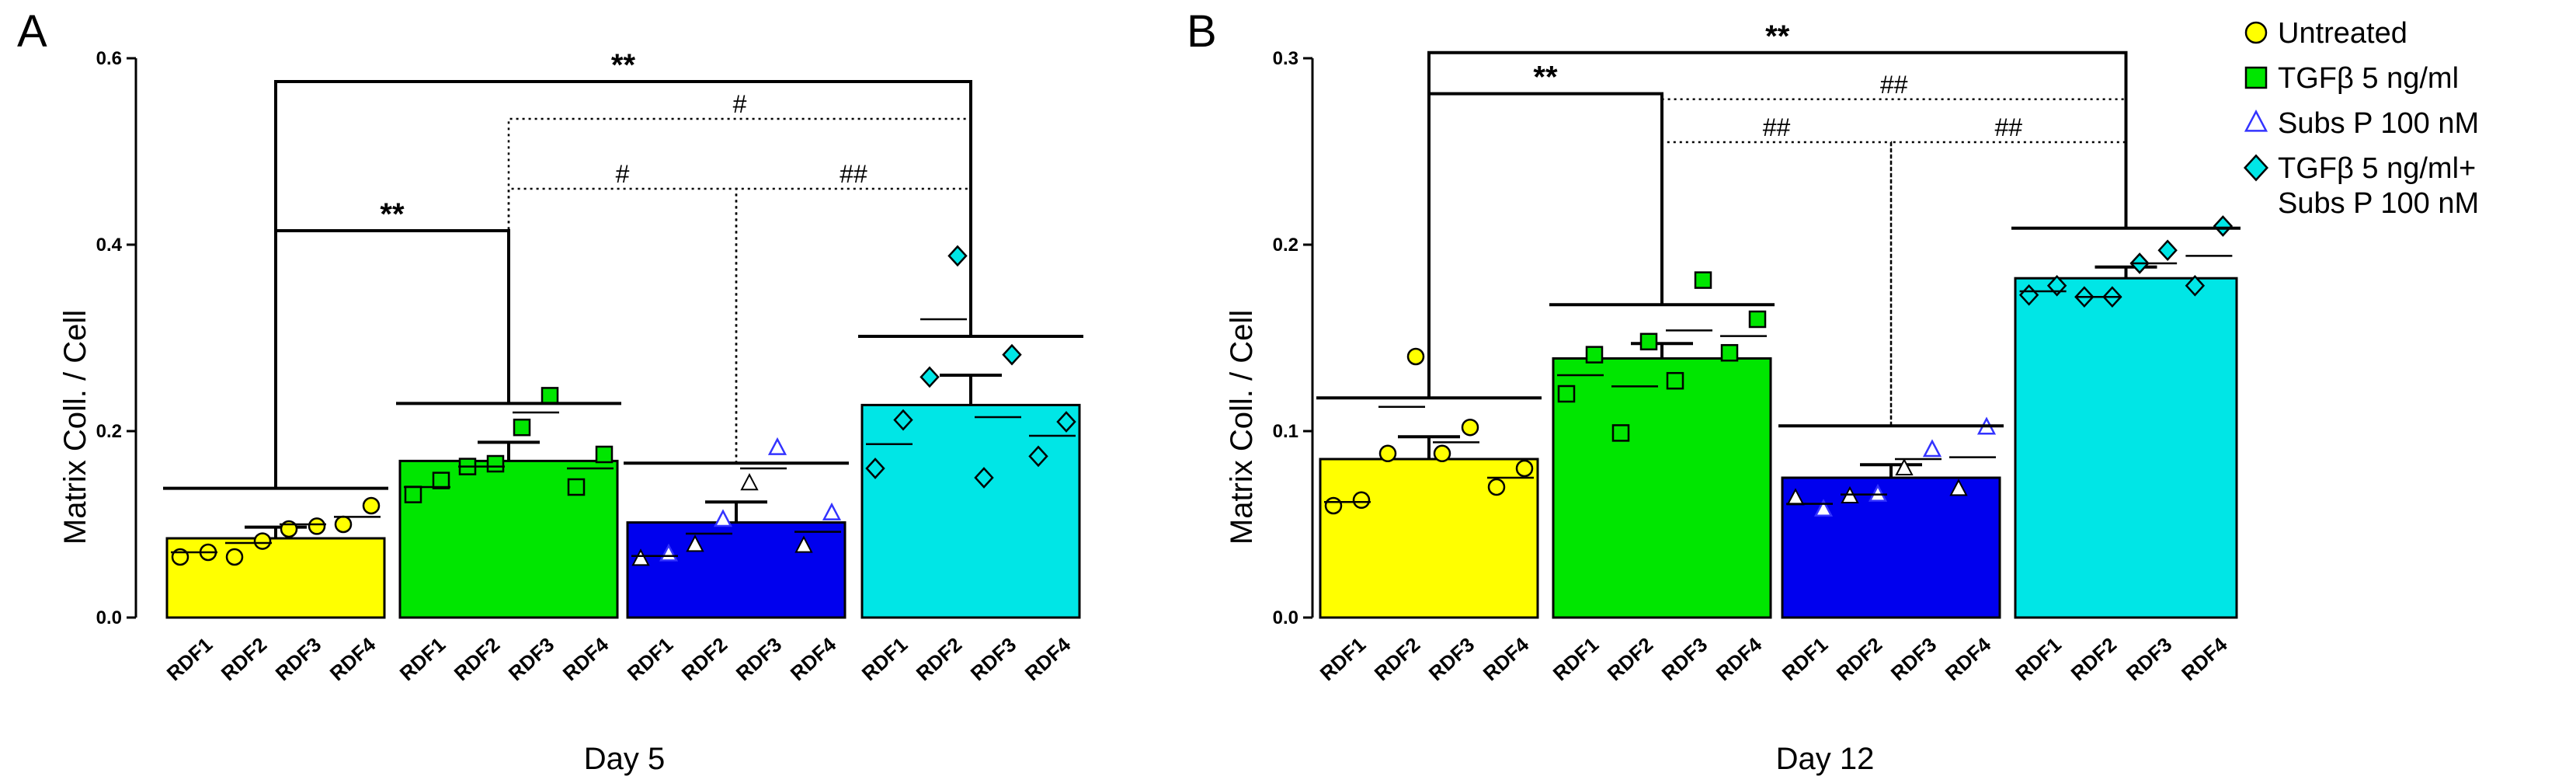  Describe the element at coordinates (1202, 31) in the screenshot. I see `panel-b-letter: B` at that location.